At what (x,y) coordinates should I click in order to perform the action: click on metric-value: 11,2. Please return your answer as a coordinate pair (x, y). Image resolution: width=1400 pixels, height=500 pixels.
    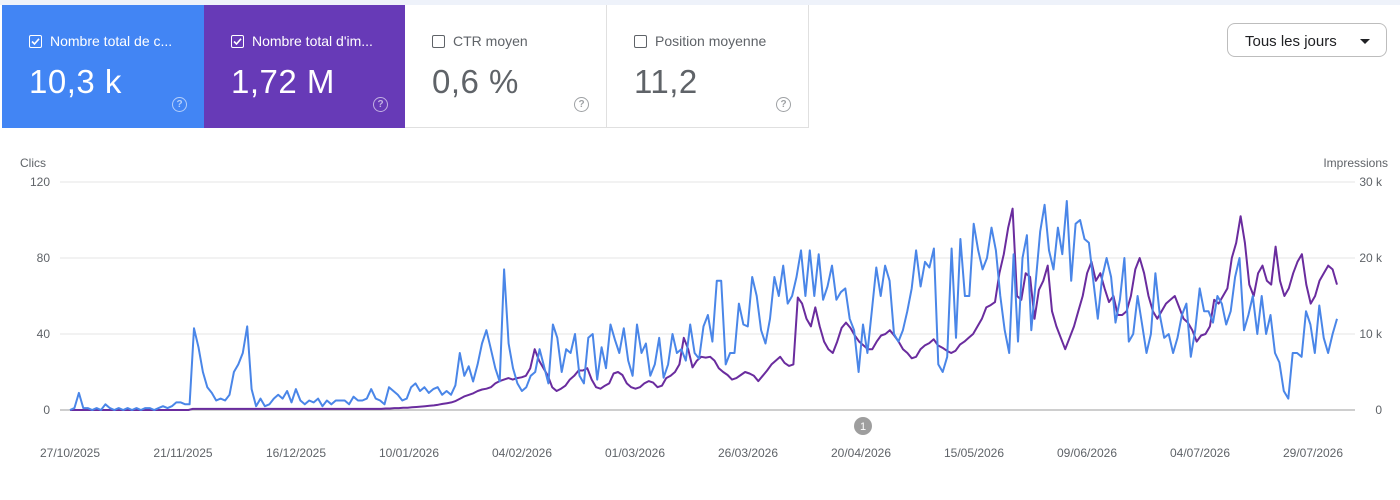
    Looking at the image, I should click on (666, 81).